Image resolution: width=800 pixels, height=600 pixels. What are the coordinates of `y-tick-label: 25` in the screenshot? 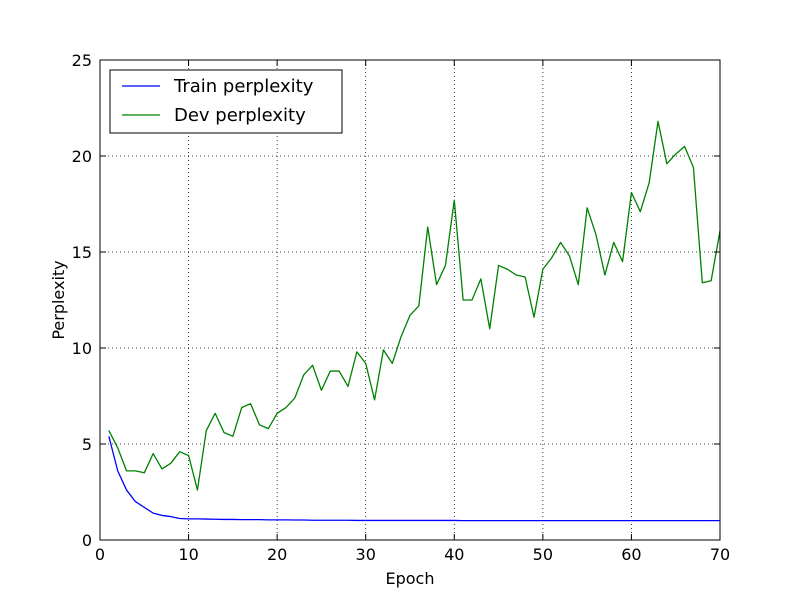 It's located at (82, 60).